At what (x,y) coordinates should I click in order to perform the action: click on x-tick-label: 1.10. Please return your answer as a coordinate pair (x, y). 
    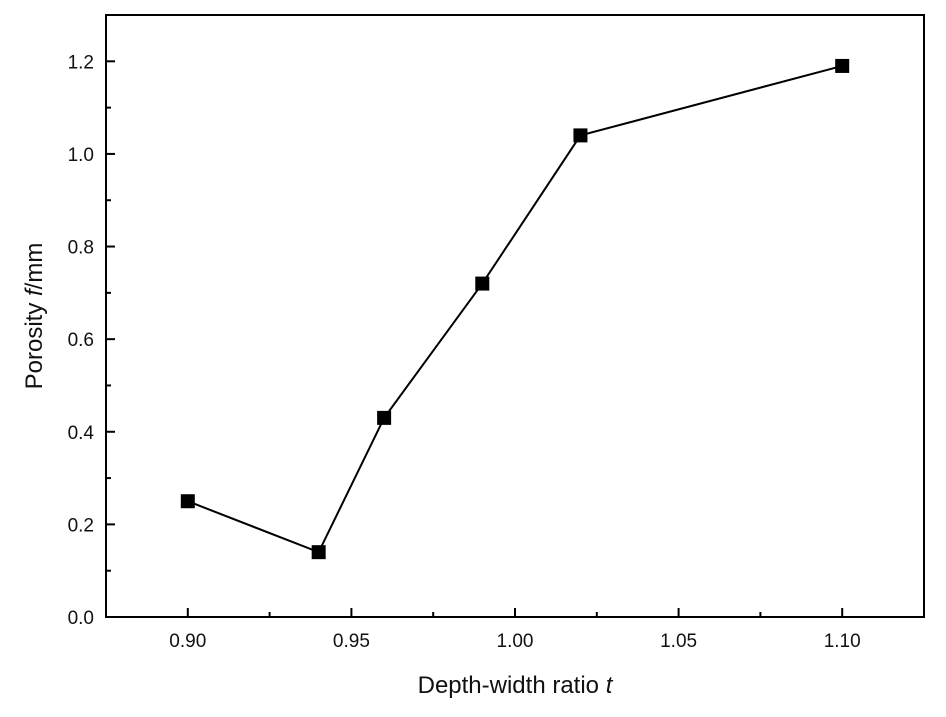
    Looking at the image, I should click on (842, 641).